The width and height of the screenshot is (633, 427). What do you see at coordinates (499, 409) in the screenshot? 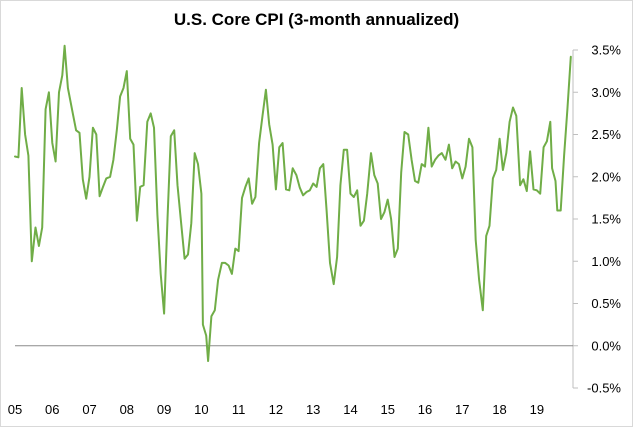
I see `x-tick-label: 18` at bounding box center [499, 409].